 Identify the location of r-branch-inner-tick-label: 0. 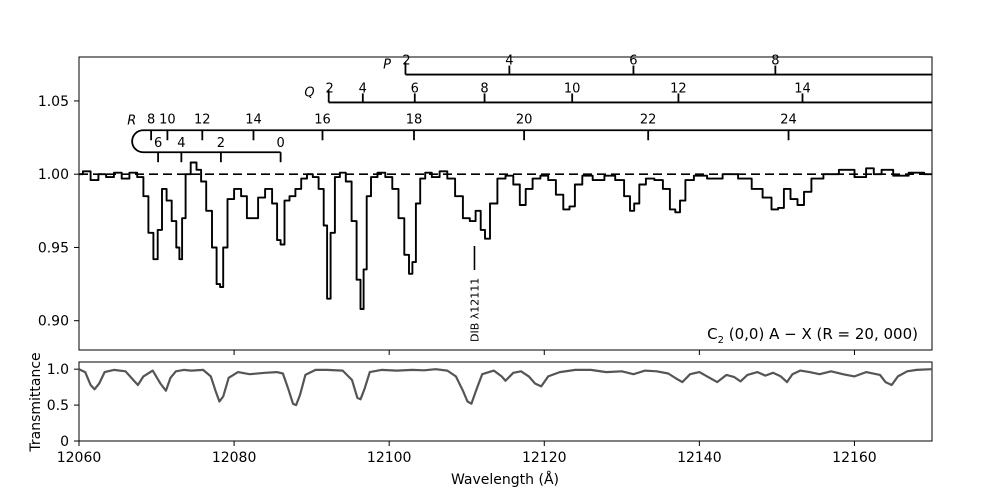
(280, 143).